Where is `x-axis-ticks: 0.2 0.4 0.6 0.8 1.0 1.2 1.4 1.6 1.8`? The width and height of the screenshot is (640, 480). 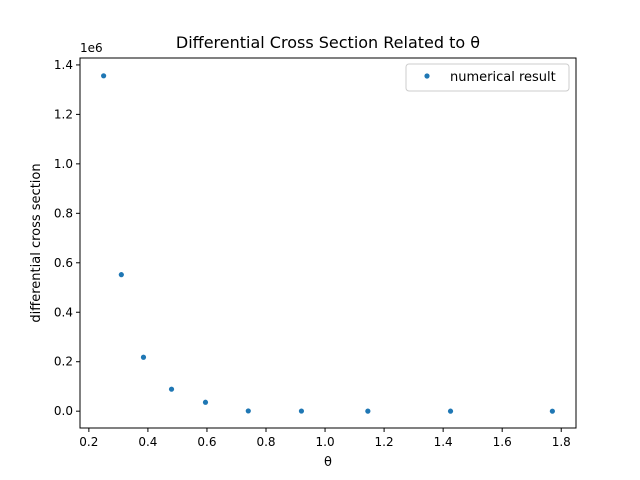
x-axis-ticks: 0.2 0.4 0.6 0.8 1.0 1.2 1.4 1.6 1.8 is located at coordinates (325, 438).